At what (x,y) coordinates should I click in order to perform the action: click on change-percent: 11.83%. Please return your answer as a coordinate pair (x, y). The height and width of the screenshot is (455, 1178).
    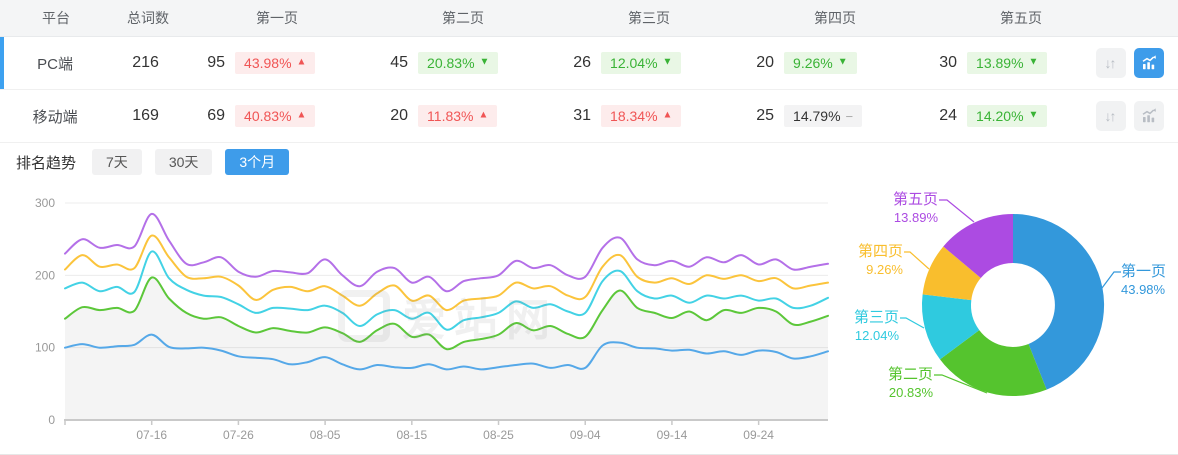
    Looking at the image, I should click on (450, 116).